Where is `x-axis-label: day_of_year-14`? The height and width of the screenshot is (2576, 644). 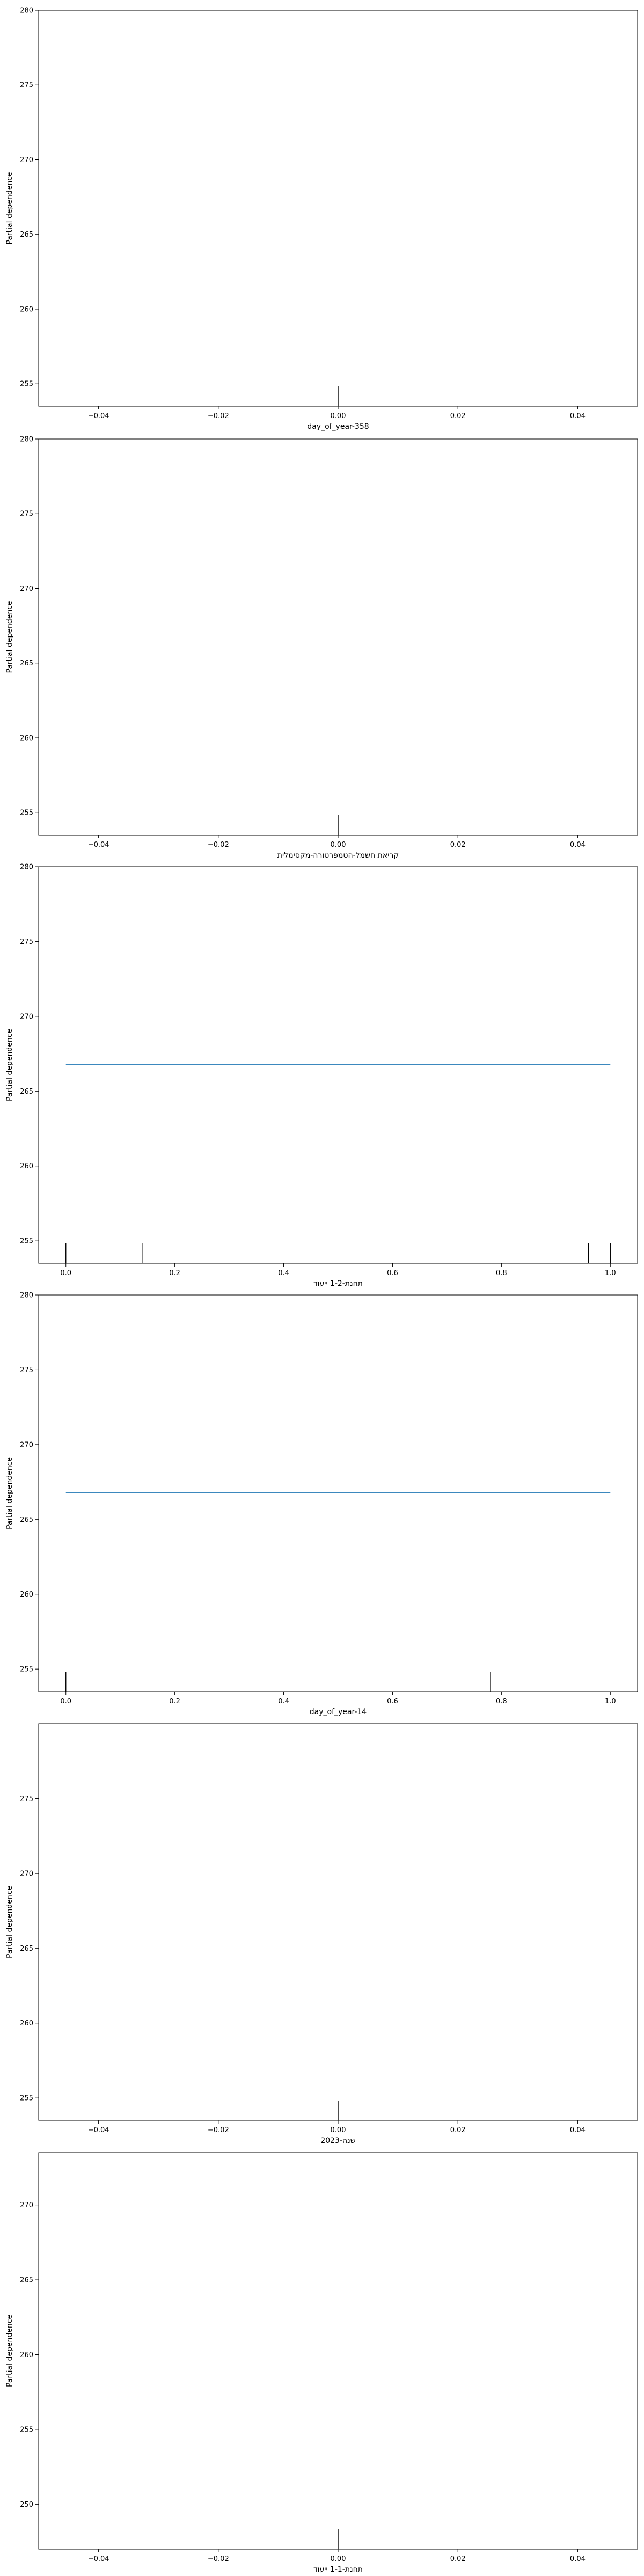
x-axis-label: day_of_year-14 is located at coordinates (338, 1712).